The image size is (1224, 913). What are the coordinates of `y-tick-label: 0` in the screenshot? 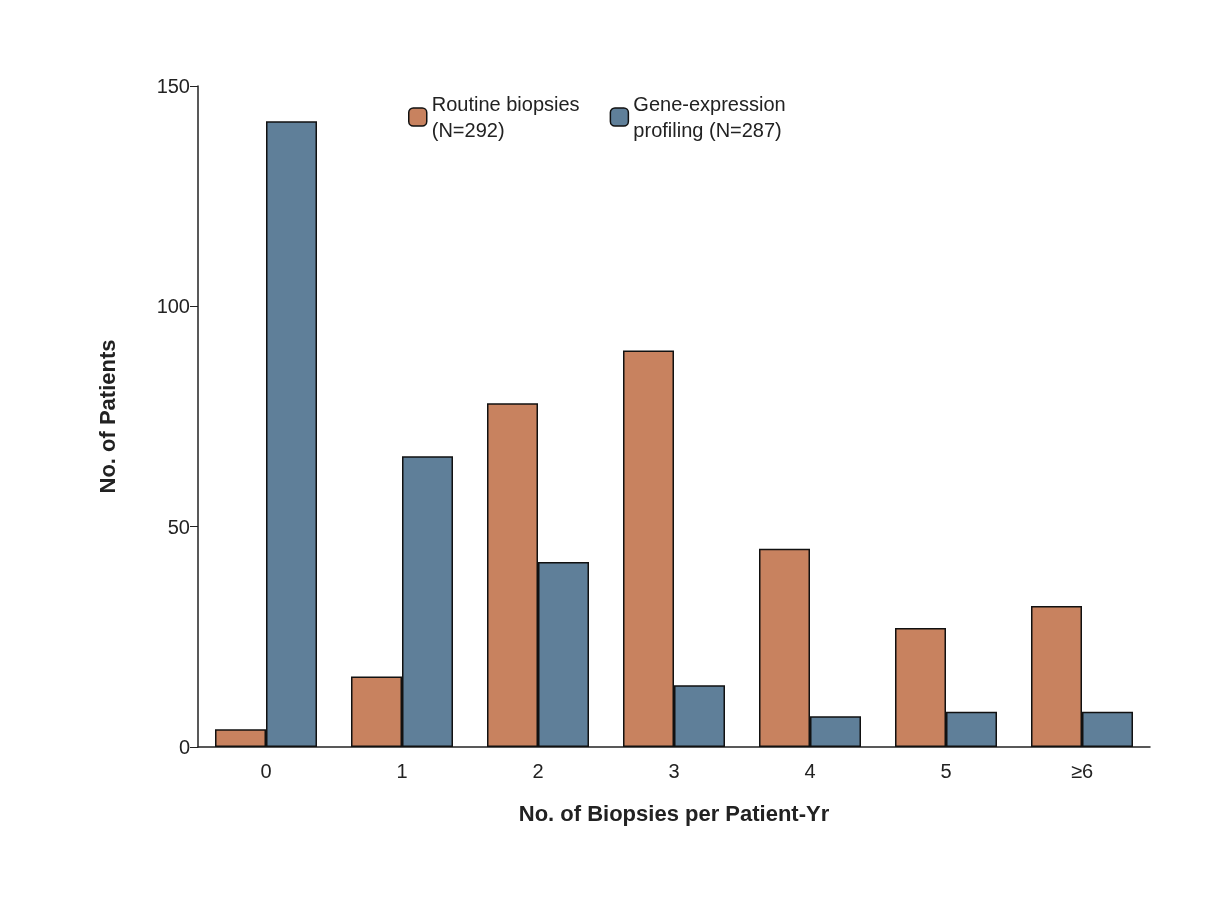 It's located at (184, 747).